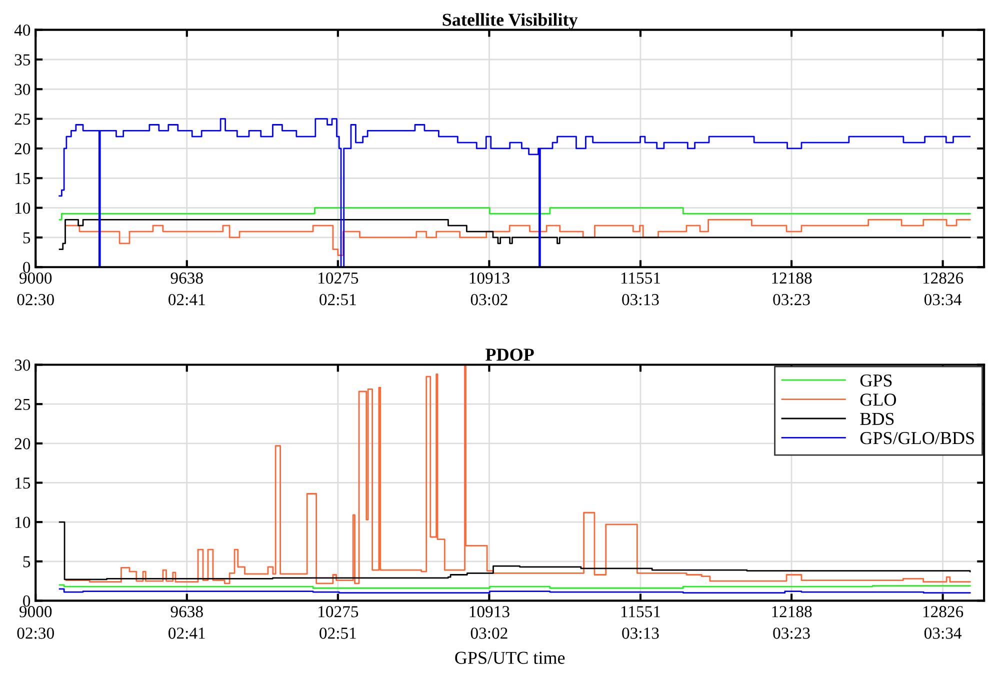  What do you see at coordinates (877, 418) in the screenshot?
I see `legend-label: BDS` at bounding box center [877, 418].